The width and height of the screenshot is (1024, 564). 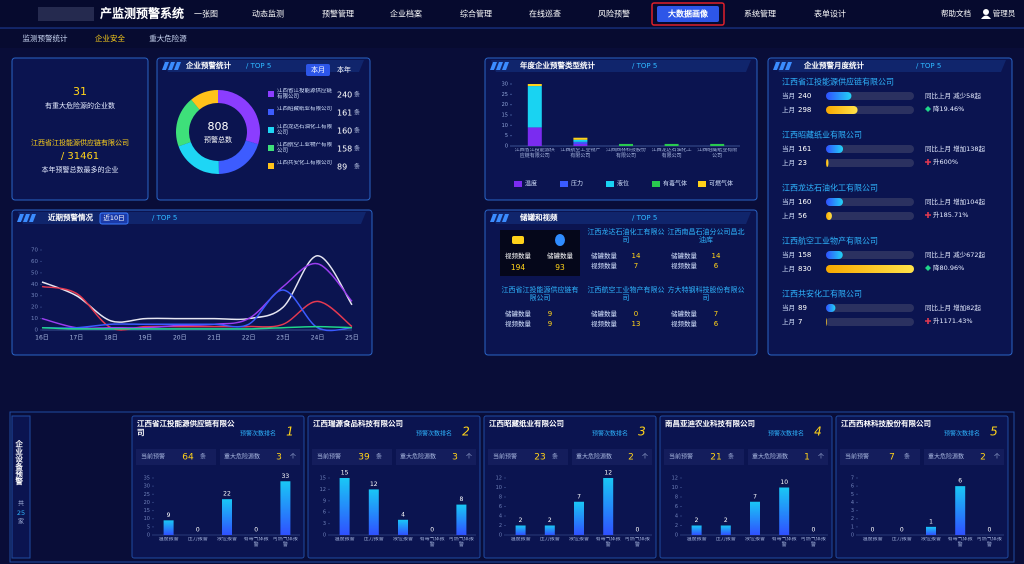 What do you see at coordinates (539, 458) in the screenshot?
I see `current-count: 23` at bounding box center [539, 458].